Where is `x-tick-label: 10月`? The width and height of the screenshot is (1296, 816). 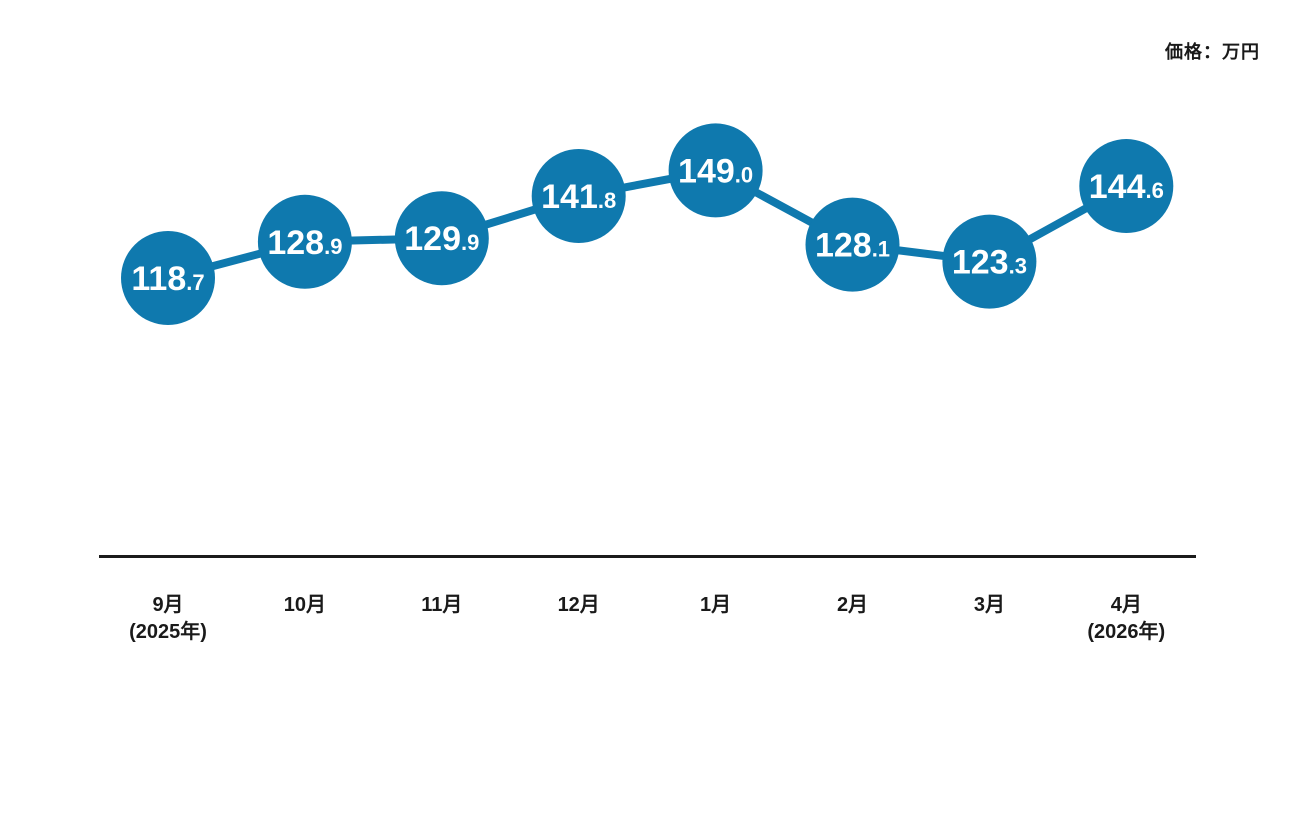 x-tick-label: 10月 is located at coordinates (305, 605).